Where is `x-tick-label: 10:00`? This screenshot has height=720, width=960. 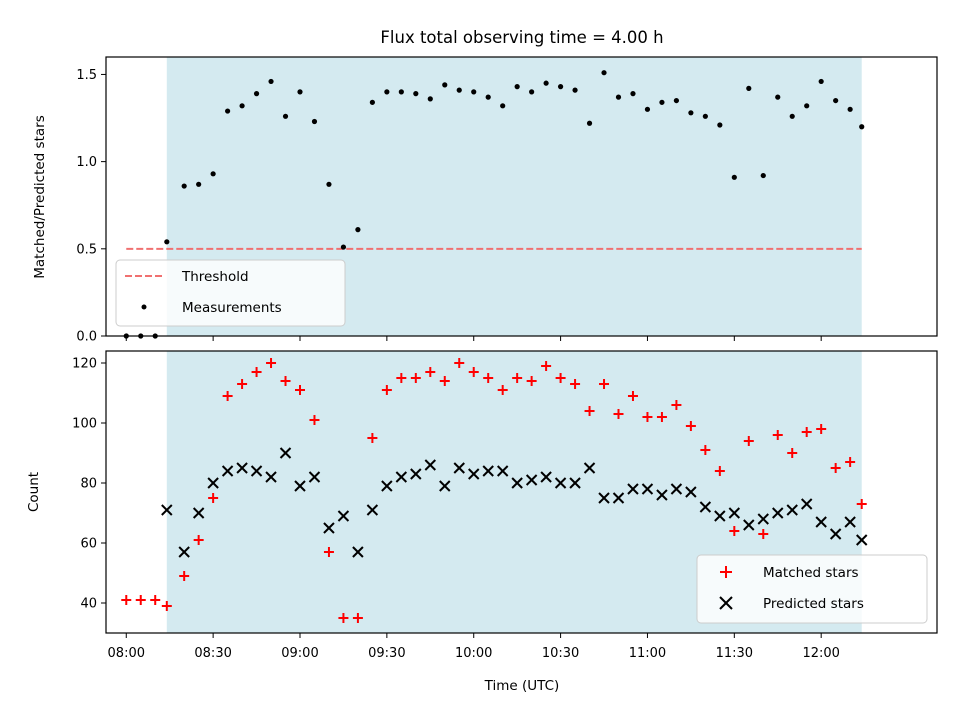
x-tick-label: 10:00 is located at coordinates (473, 653).